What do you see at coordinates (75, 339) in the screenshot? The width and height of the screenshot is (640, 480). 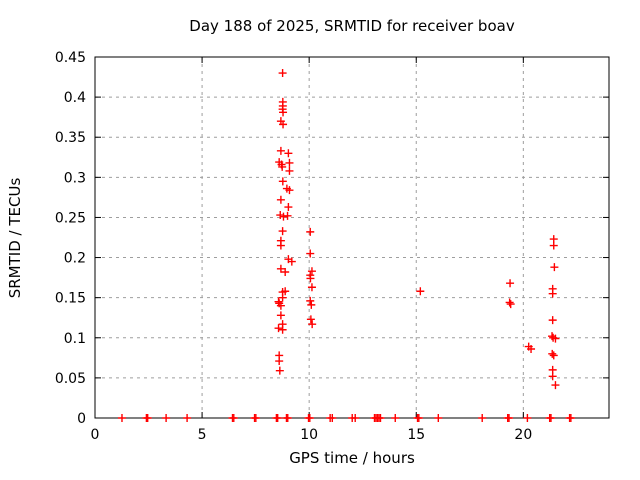 I see `y-tick-label: 0.1` at bounding box center [75, 339].